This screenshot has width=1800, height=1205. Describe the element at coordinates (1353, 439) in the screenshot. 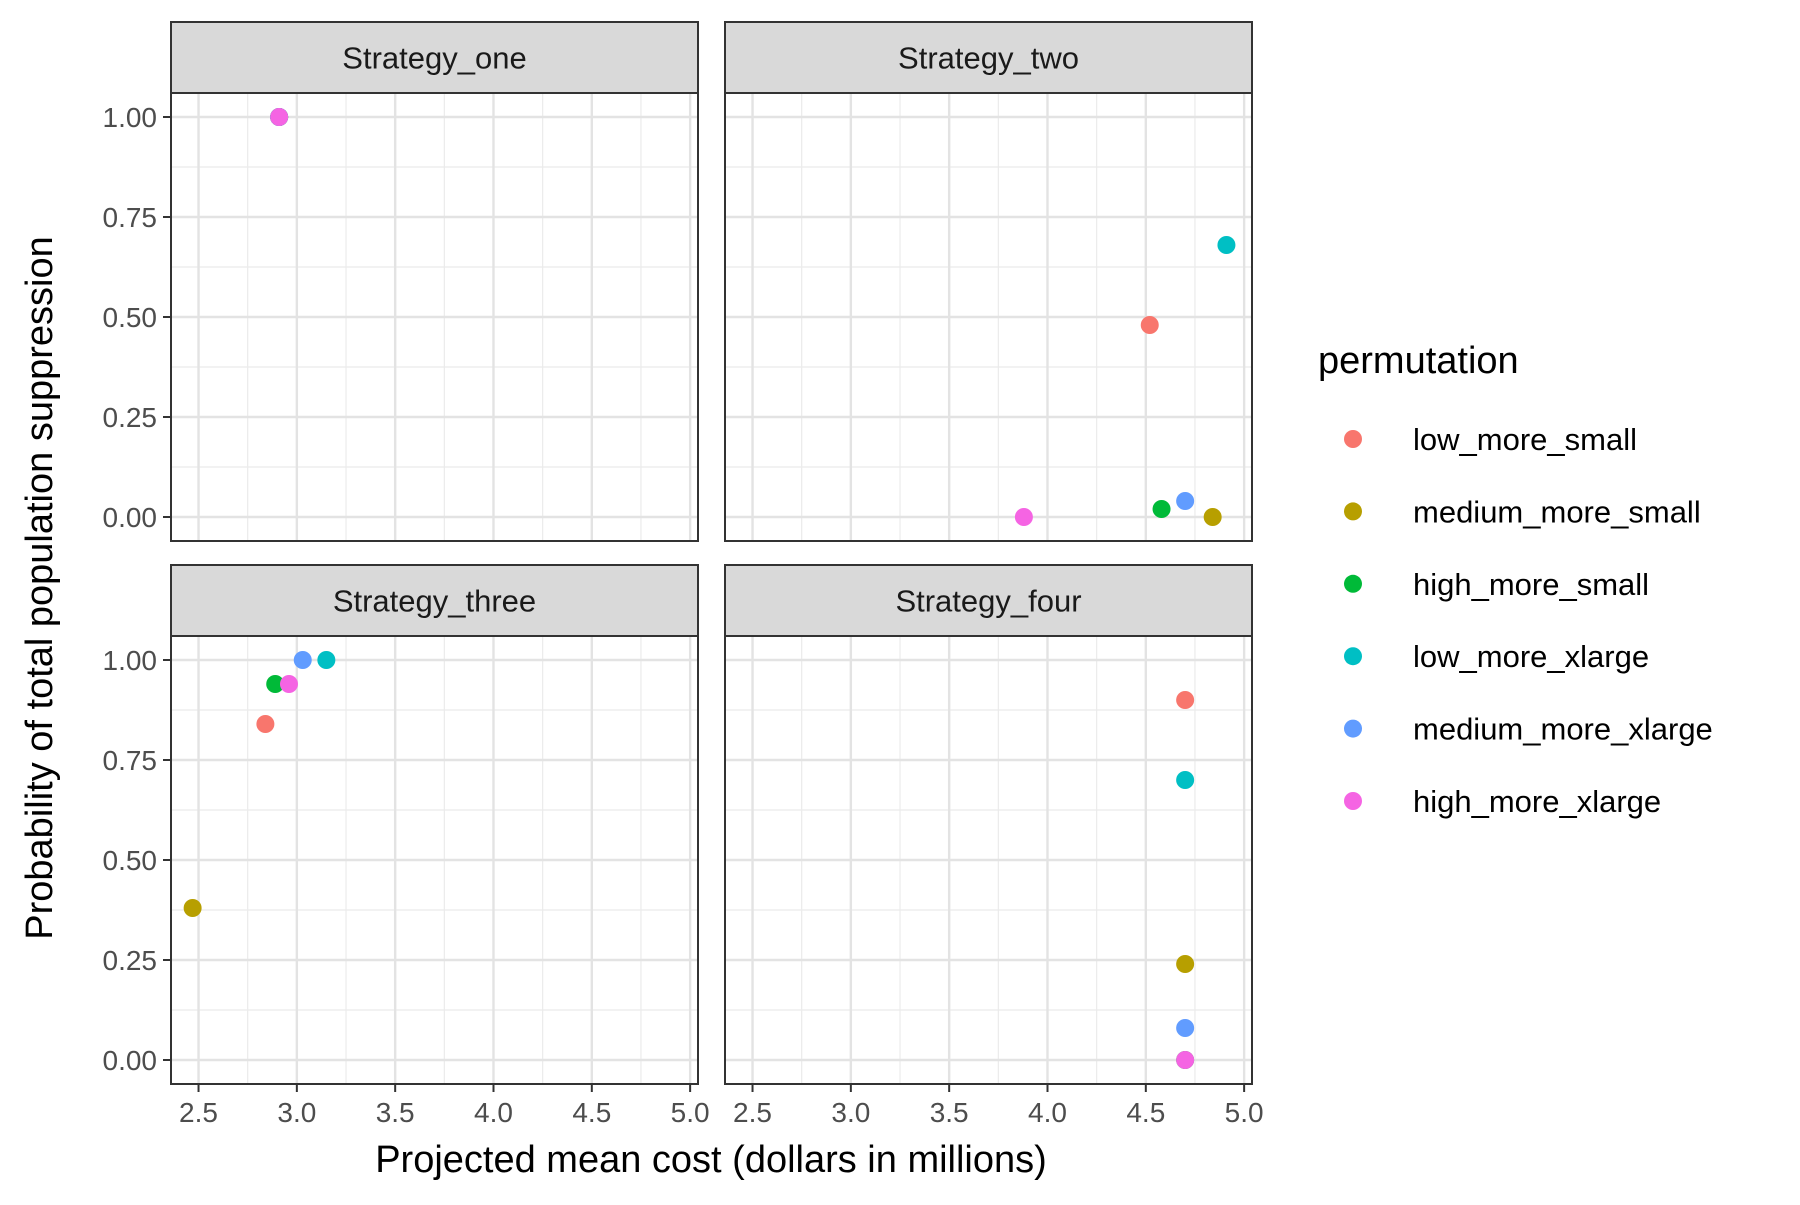

I see `legend-key-low_more_small` at that location.